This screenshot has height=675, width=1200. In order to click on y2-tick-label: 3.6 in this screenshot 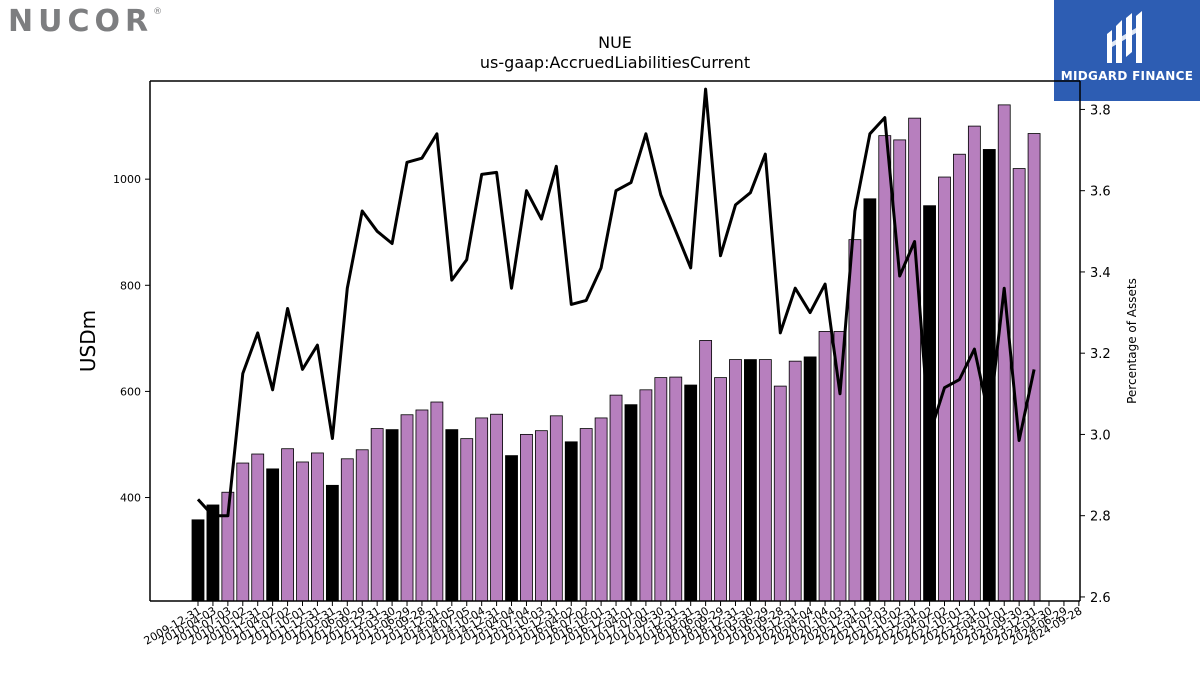, I will do `click(1100, 192)`.